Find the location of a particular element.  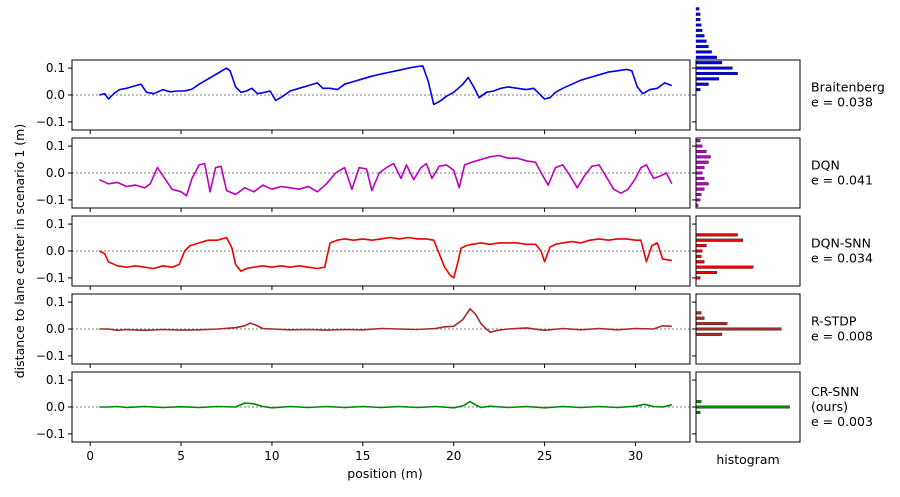

x-tick-label: 10 is located at coordinates (271, 456).